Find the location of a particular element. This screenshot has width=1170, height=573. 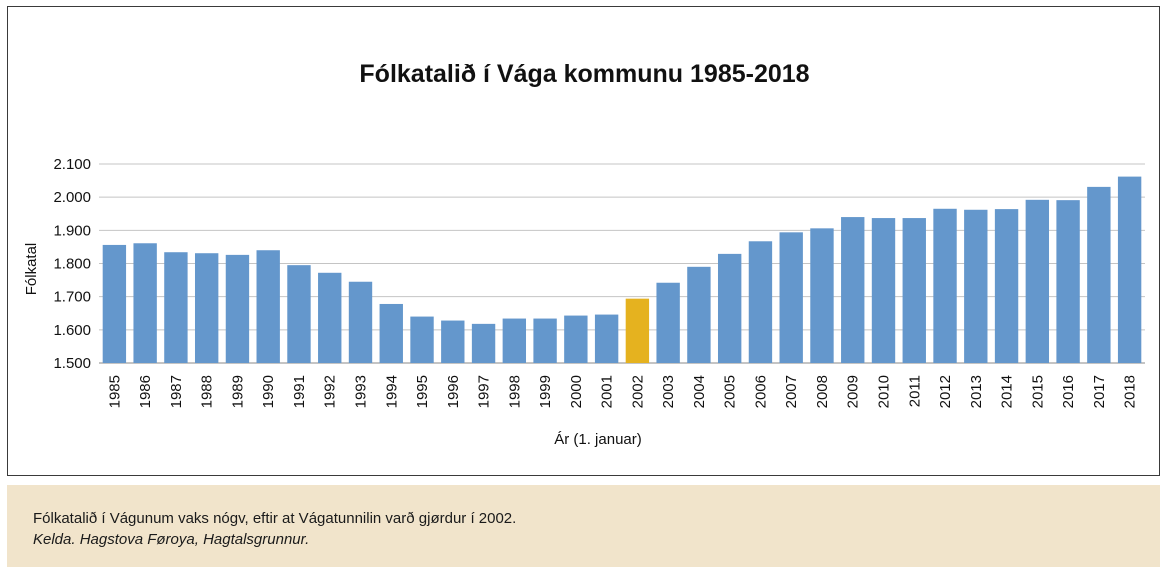

bar-1995 is located at coordinates (422, 339).